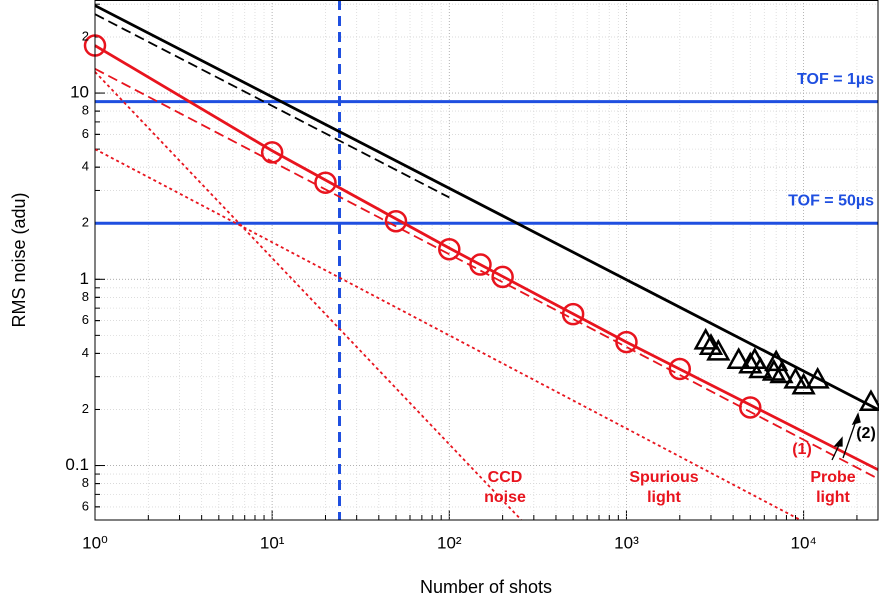 This screenshot has width=879, height=600. I want to click on x-tick-label: 10², so click(449, 542).